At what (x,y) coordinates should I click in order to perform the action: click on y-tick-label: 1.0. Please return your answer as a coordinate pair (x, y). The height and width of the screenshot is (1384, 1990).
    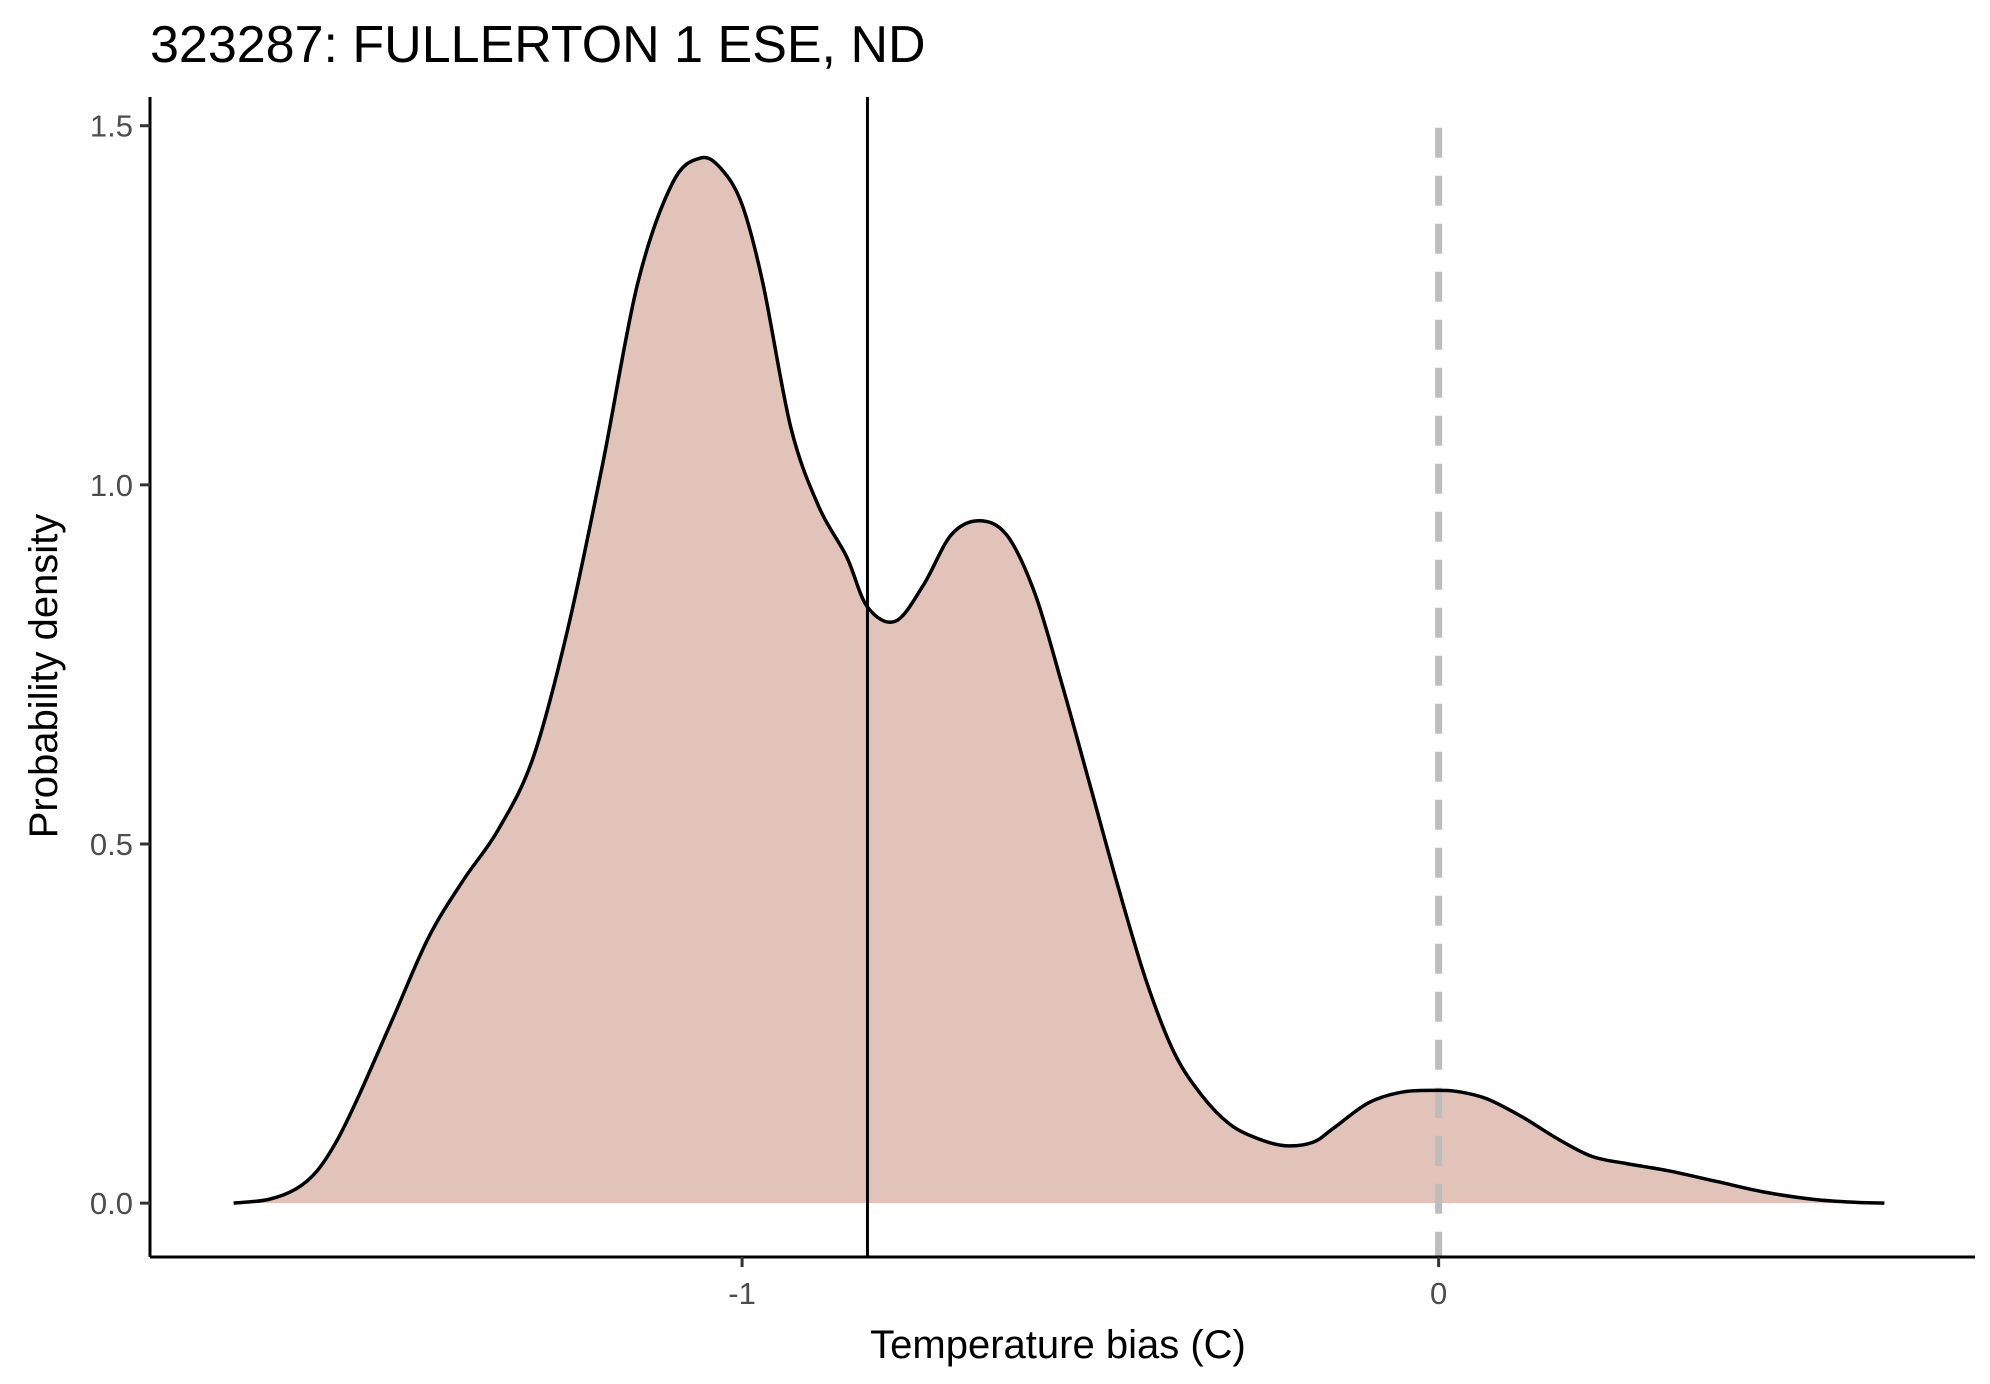
    Looking at the image, I should click on (111, 485).